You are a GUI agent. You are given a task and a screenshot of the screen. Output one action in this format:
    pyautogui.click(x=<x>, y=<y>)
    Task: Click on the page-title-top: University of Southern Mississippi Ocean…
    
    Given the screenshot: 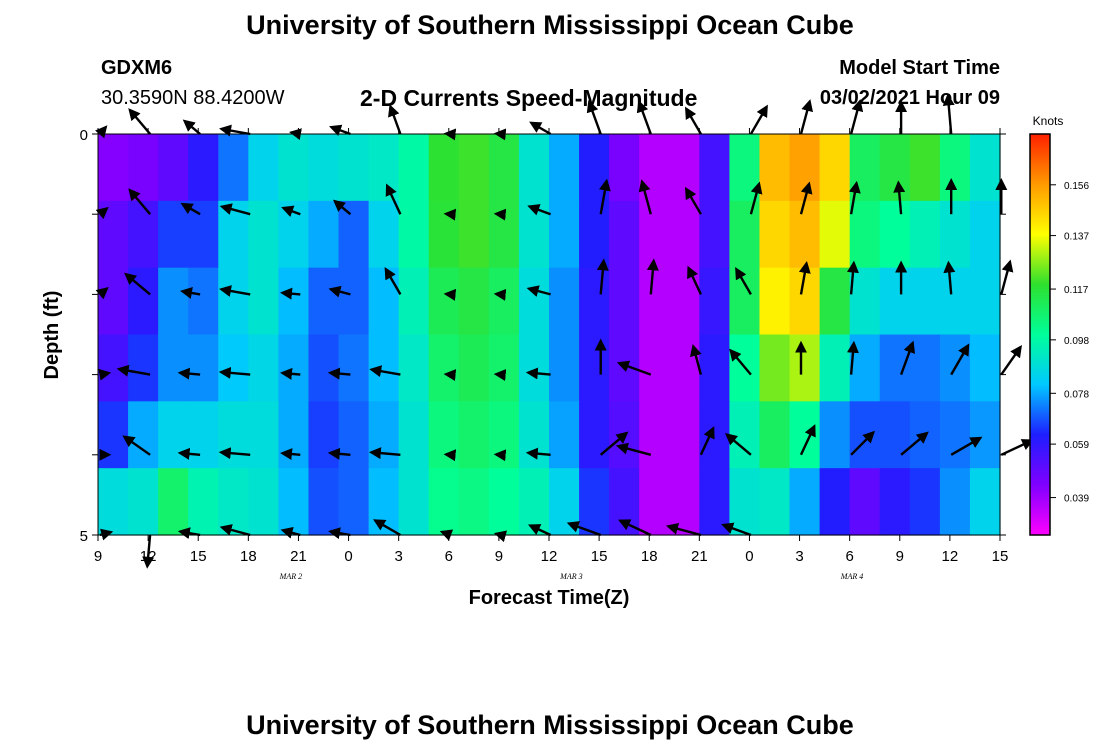 What is the action you would take?
    pyautogui.click(x=550, y=25)
    